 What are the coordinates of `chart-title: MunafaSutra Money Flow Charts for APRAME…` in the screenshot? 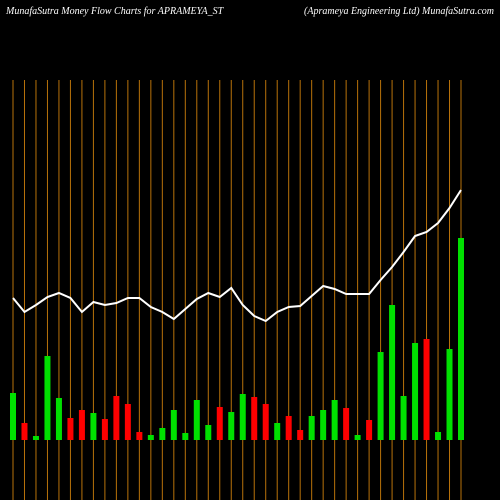 It's located at (115, 11).